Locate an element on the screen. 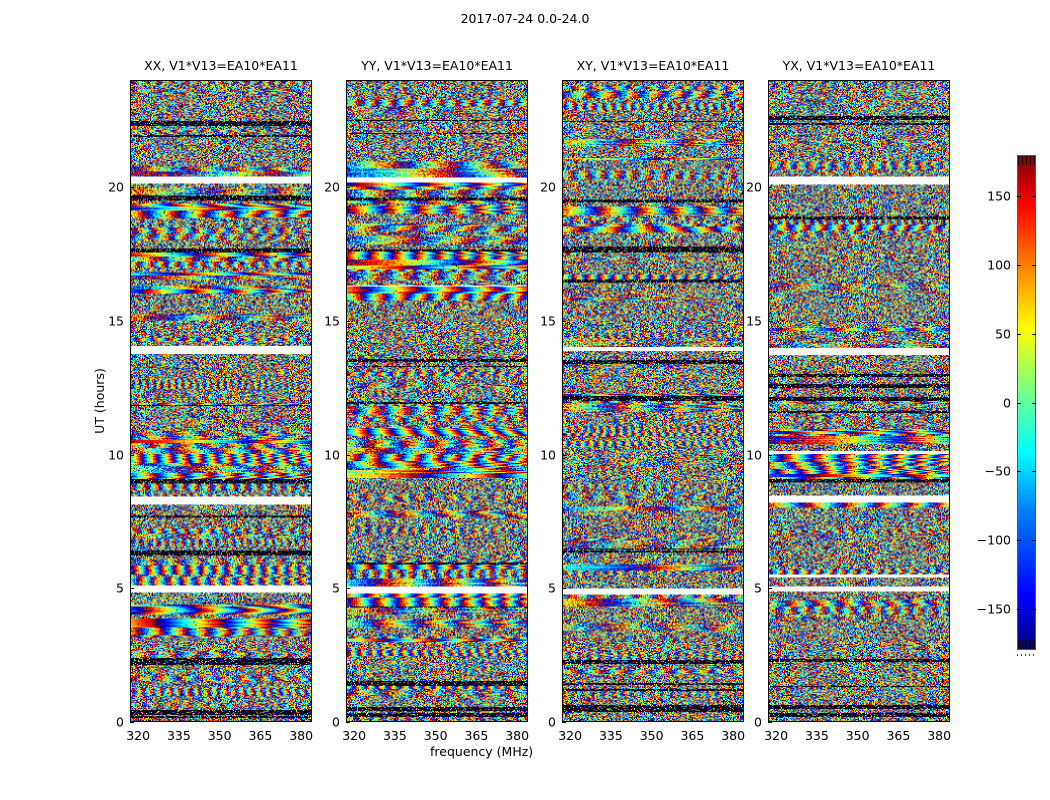 Image resolution: width=1050 pixels, height=800 pixels. heatmap-image-yy is located at coordinates (437, 401).